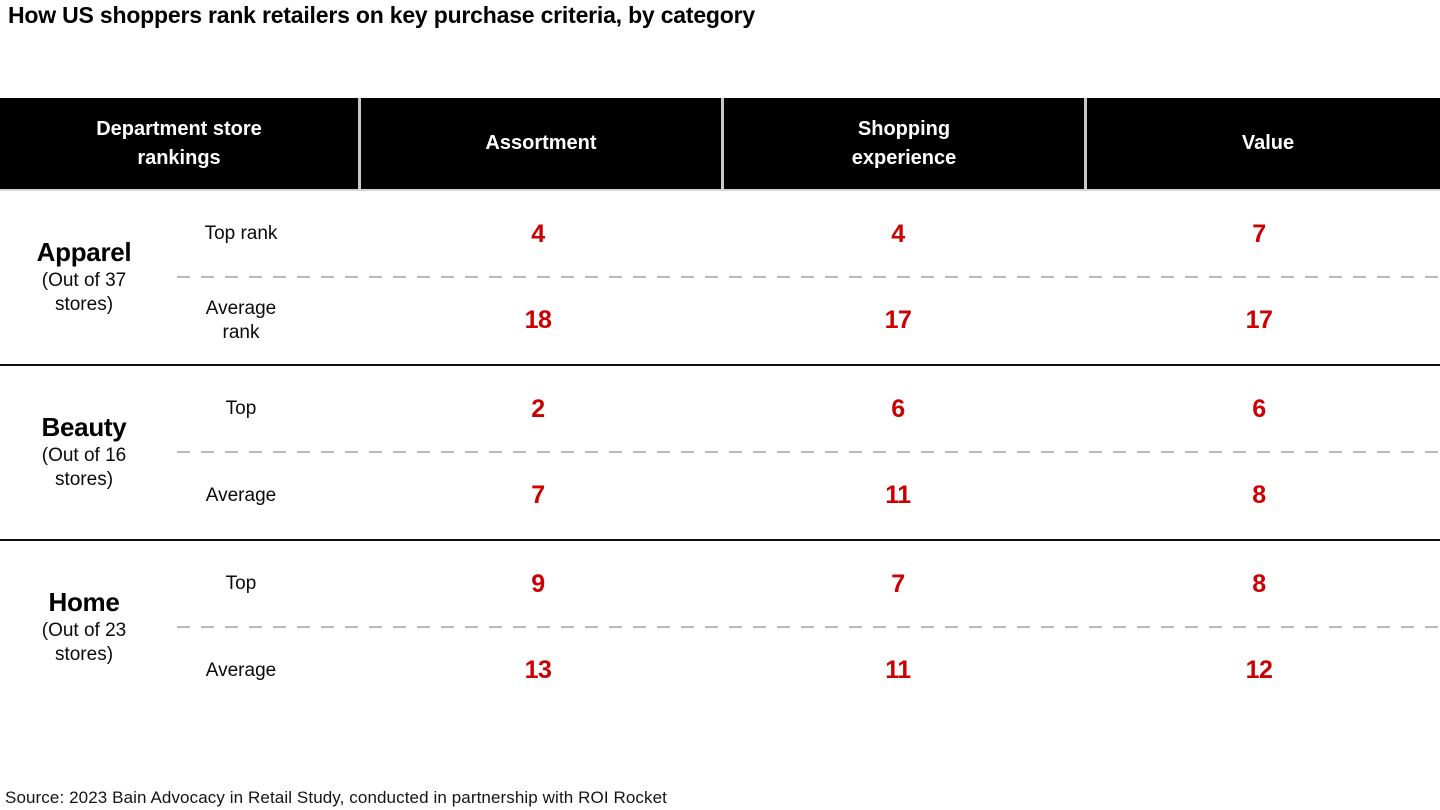 The width and height of the screenshot is (1440, 810). I want to click on value-apparel-avg-shopping: 17, so click(898, 320).